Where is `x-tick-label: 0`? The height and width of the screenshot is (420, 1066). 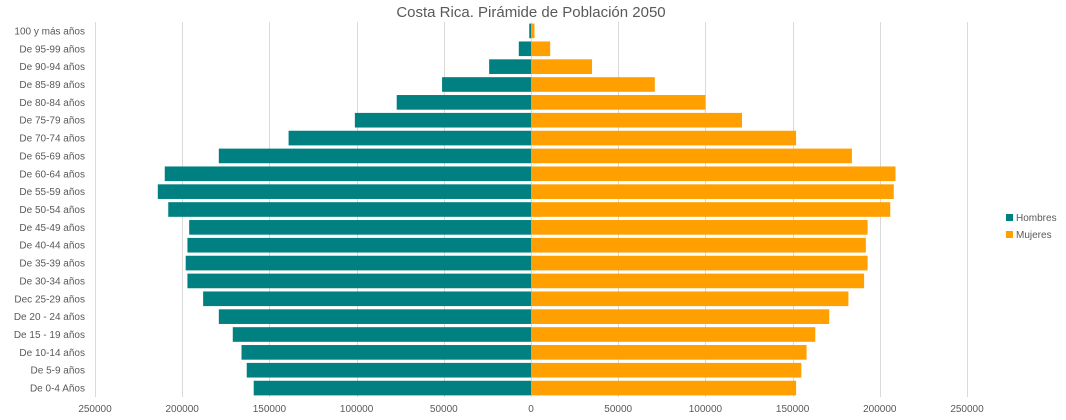
x-tick-label: 0 is located at coordinates (531, 409).